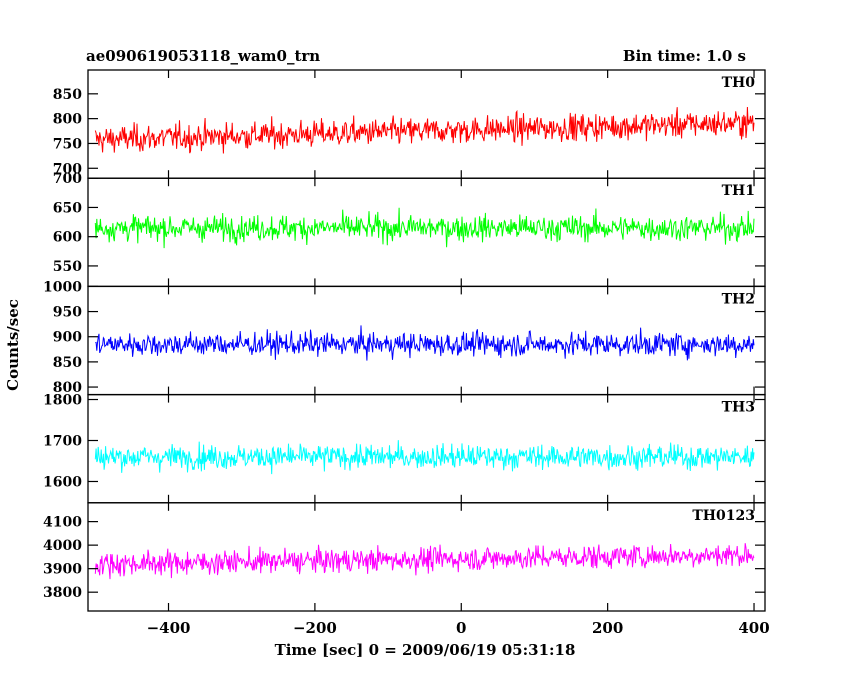 The width and height of the screenshot is (850, 680). What do you see at coordinates (723, 516) in the screenshot?
I see `series-label: TH0123` at bounding box center [723, 516].